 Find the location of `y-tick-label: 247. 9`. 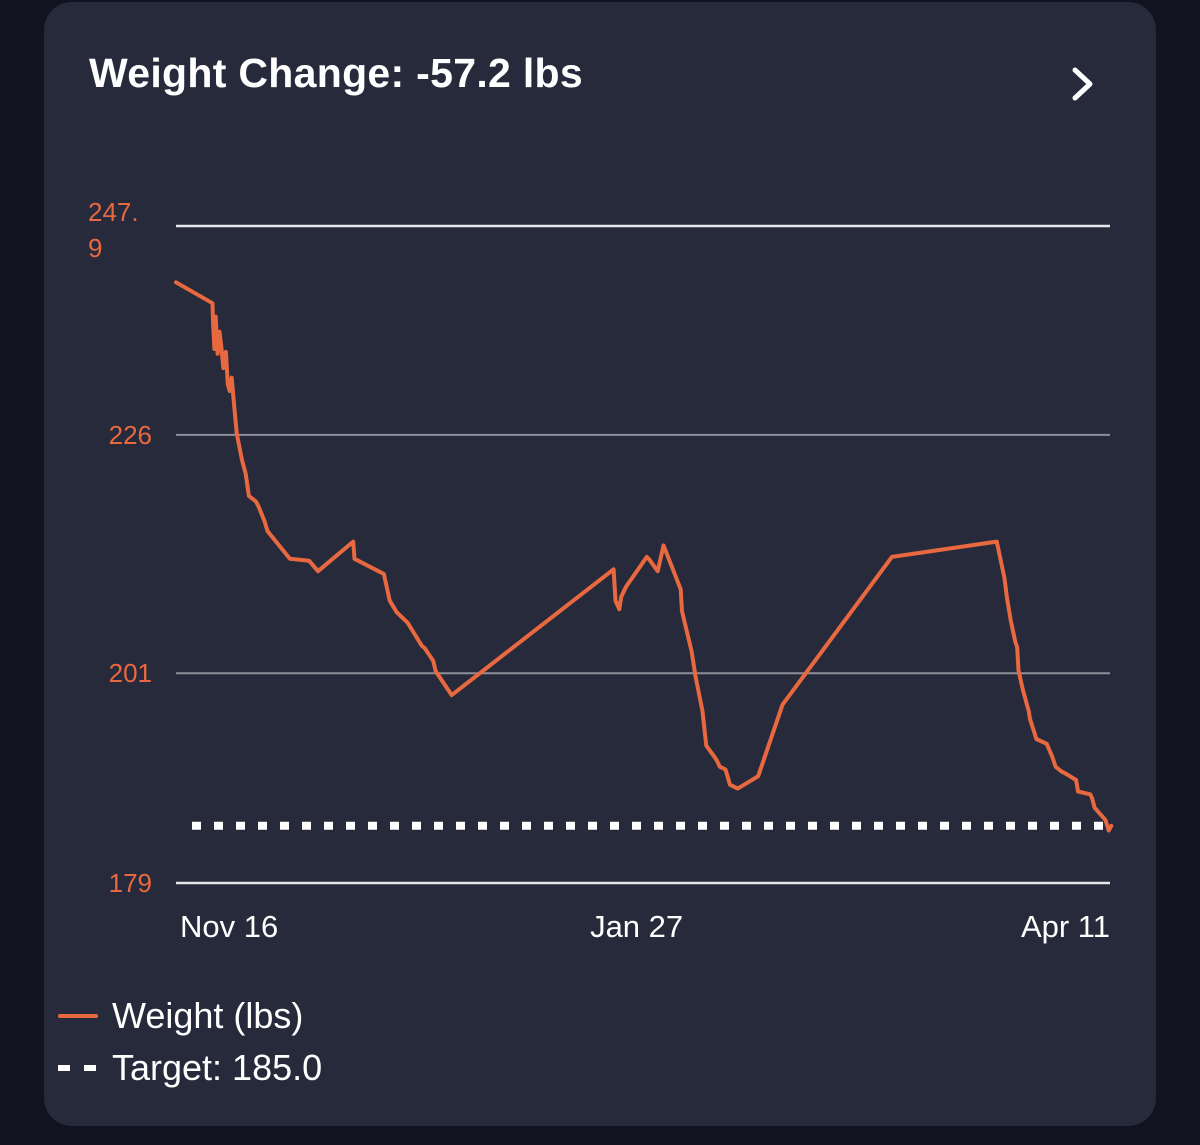

y-tick-label: 247. 9 is located at coordinates (113, 230).